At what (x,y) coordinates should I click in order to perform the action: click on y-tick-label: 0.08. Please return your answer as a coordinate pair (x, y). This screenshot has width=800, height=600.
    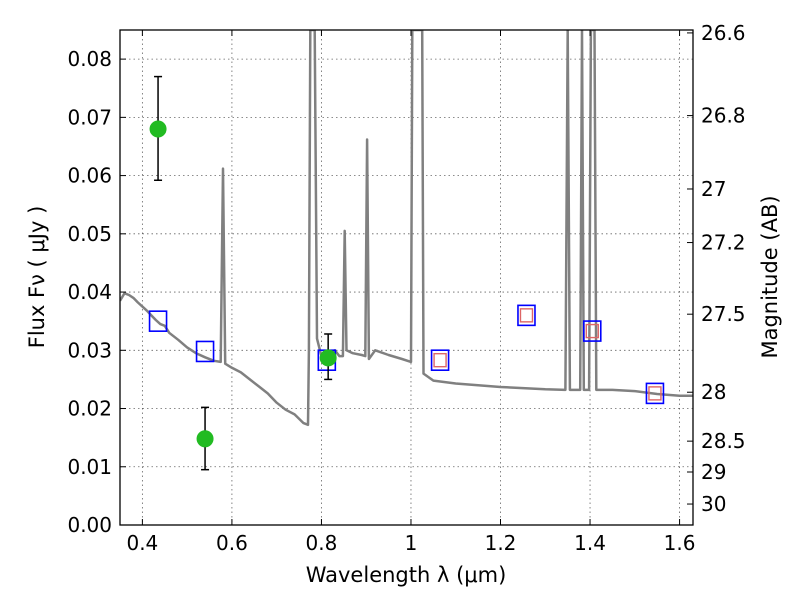
    Looking at the image, I should click on (89, 59).